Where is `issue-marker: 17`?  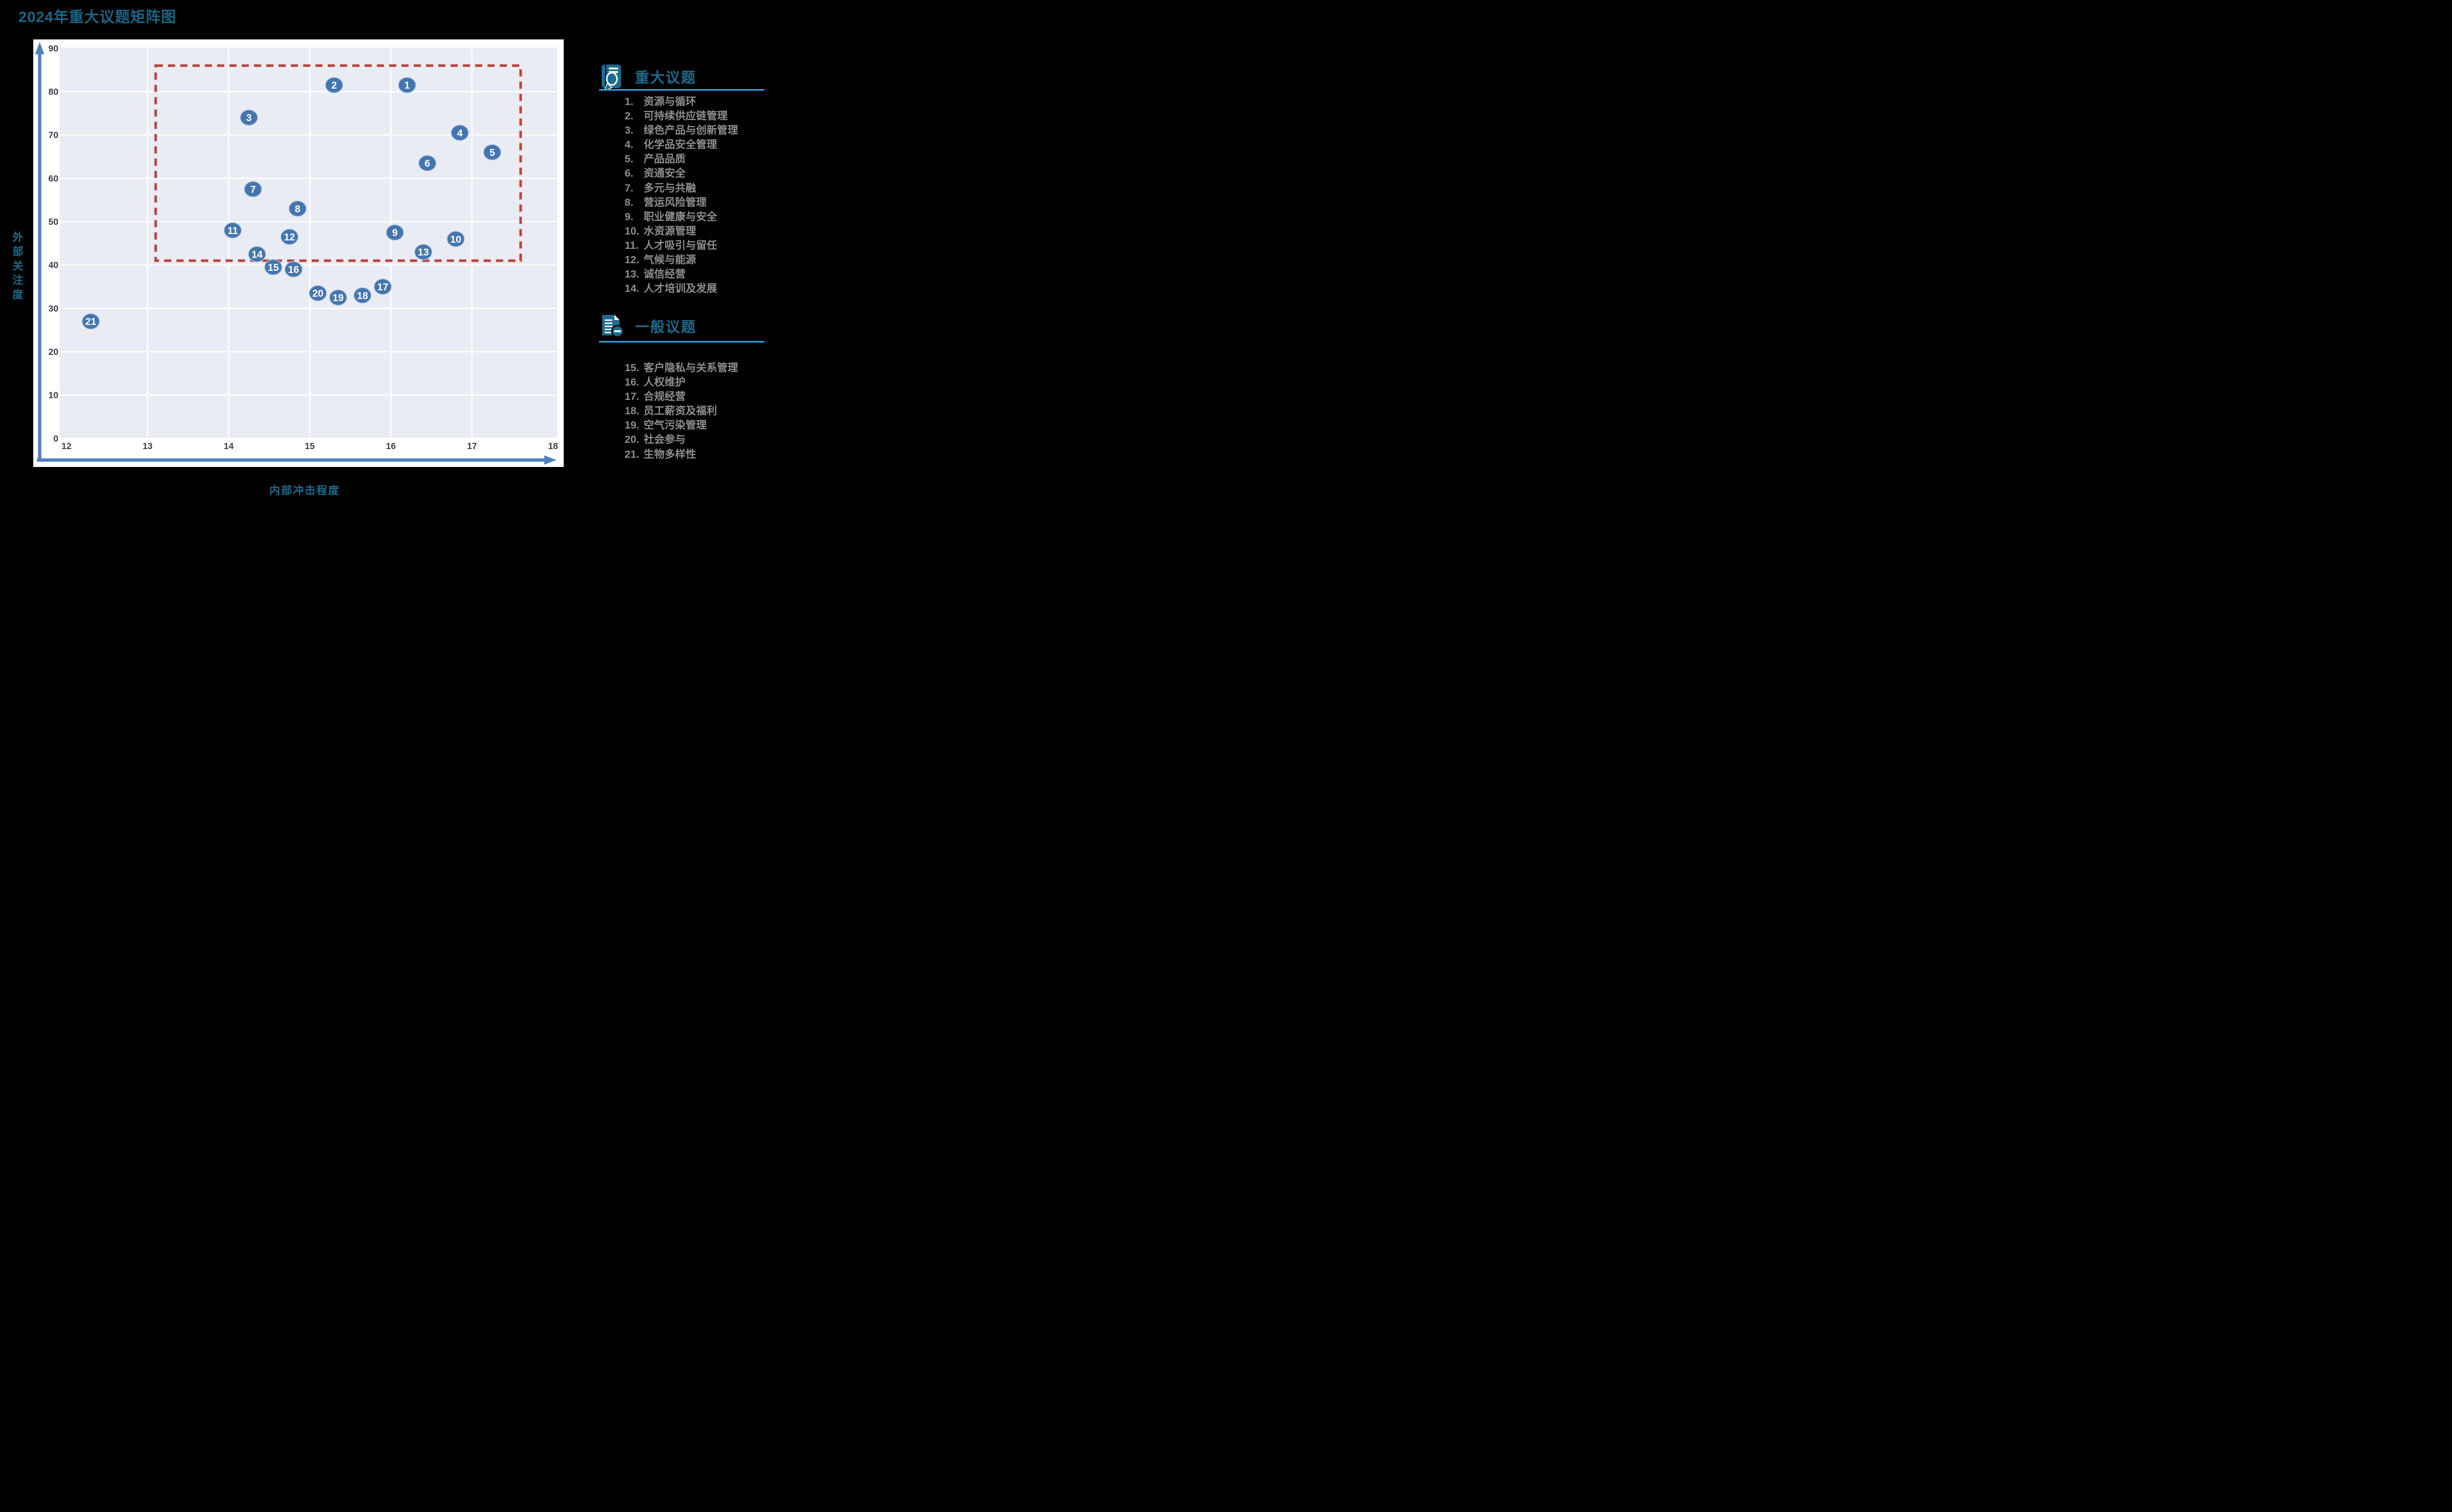
issue-marker: 17 is located at coordinates (383, 287).